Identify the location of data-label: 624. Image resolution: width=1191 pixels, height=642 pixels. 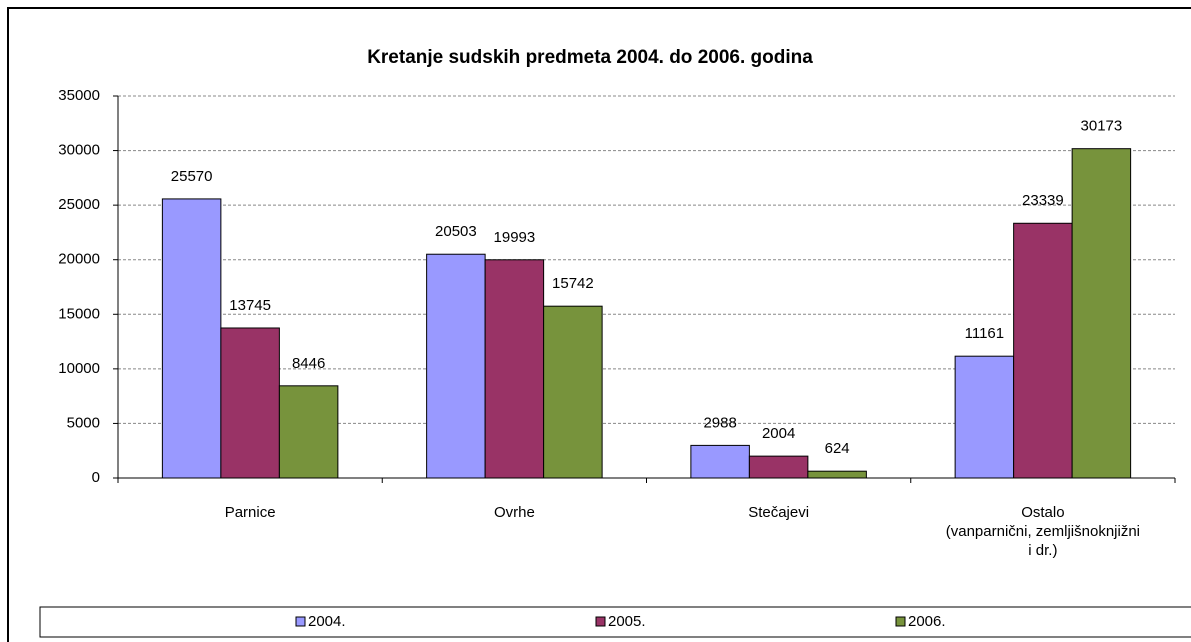
(837, 448).